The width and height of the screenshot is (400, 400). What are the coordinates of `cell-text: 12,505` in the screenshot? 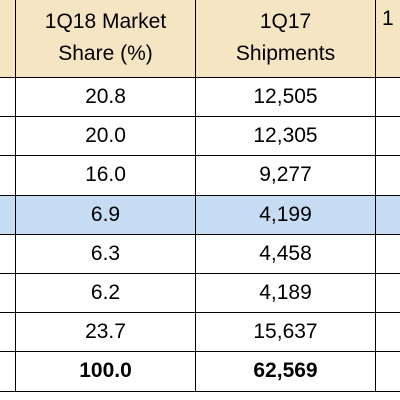 It's located at (285, 97).